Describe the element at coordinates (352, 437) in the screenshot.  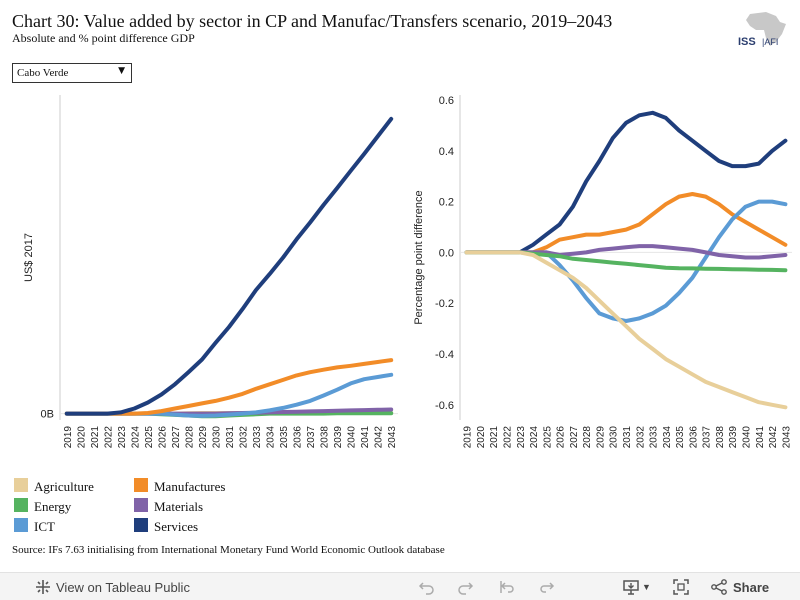
I see `x-tick-label: 2040` at that location.